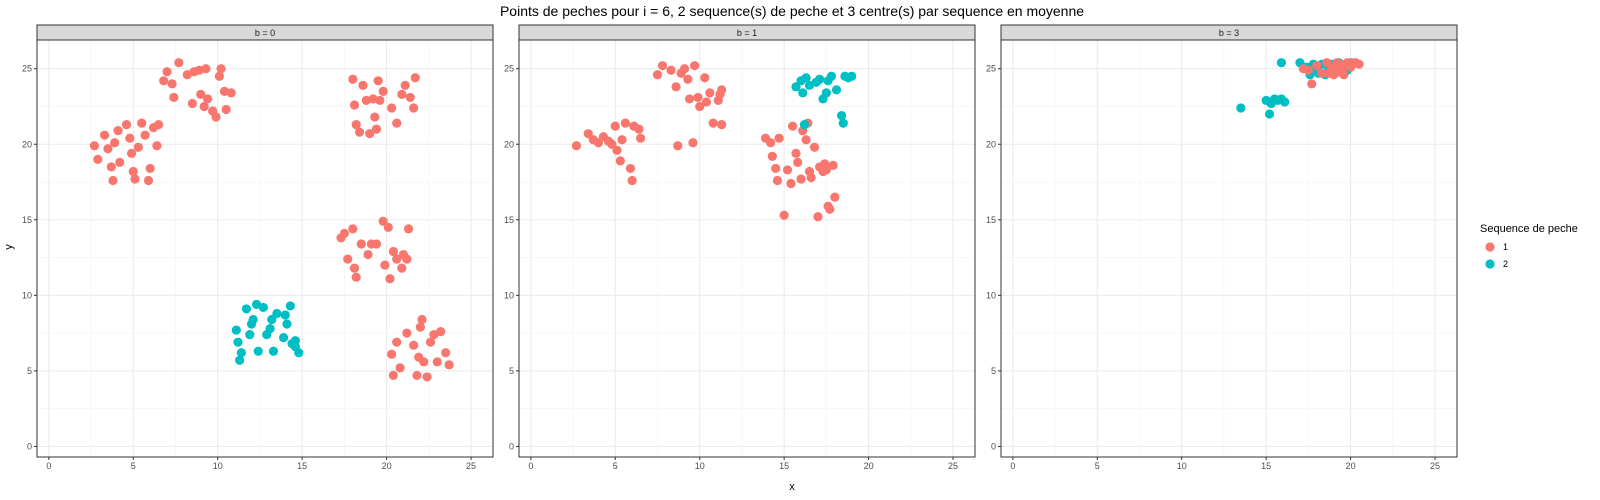 The image size is (1600, 500). Describe the element at coordinates (1012, 466) in the screenshot. I see `x-tick-label: 0` at that location.